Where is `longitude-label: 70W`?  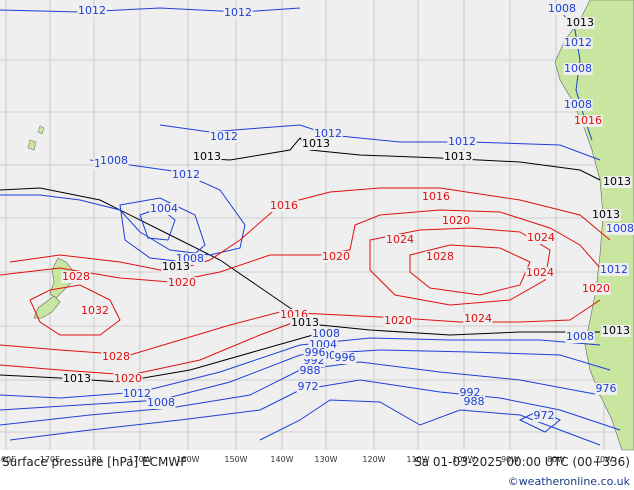
longitude-label: 70W is located at coordinates (604, 459).